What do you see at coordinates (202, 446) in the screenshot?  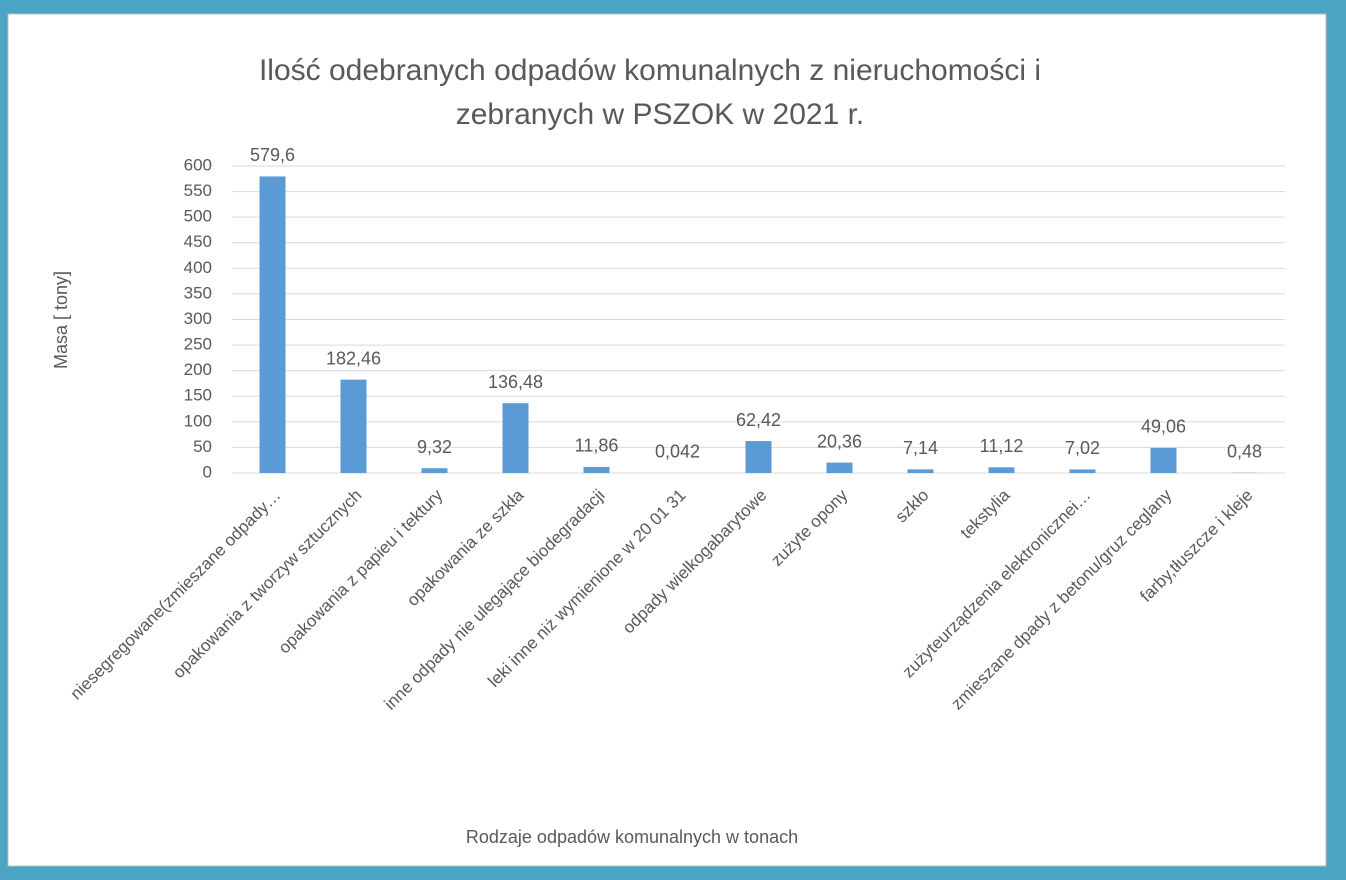 I see `y-tick-label: 50` at bounding box center [202, 446].